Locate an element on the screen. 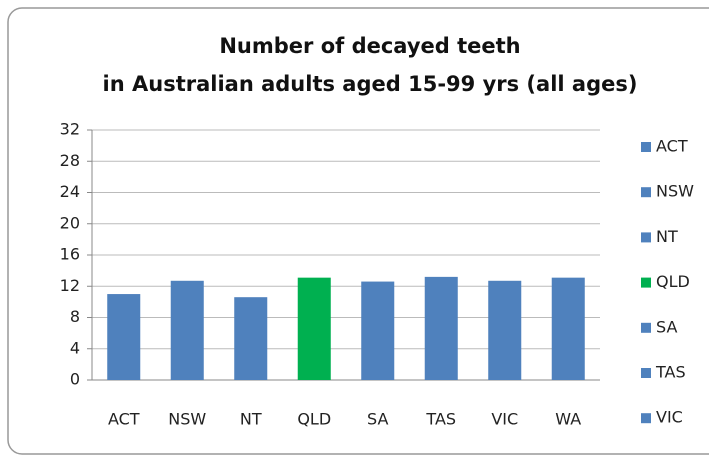 The width and height of the screenshot is (709, 460). y-tick-label: 24 is located at coordinates (70, 191).